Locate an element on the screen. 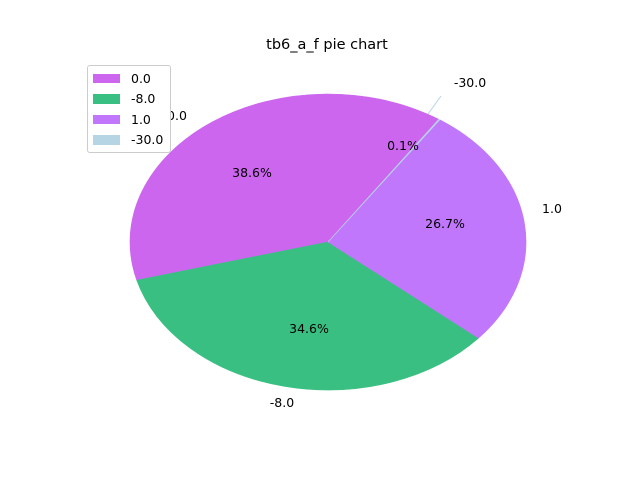 Image resolution: width=640 pixels, height=480 pixels. legend-item-3: -30.0 is located at coordinates (129, 140).